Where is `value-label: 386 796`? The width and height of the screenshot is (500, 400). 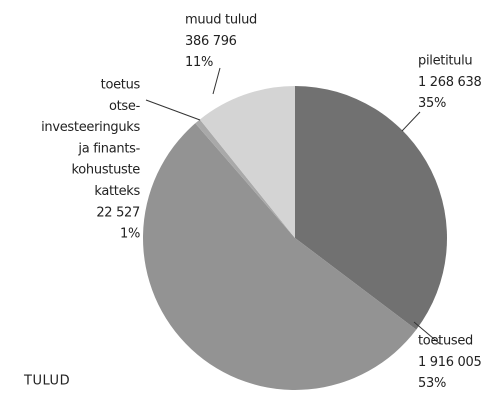 value-label: 386 796 is located at coordinates (211, 41).